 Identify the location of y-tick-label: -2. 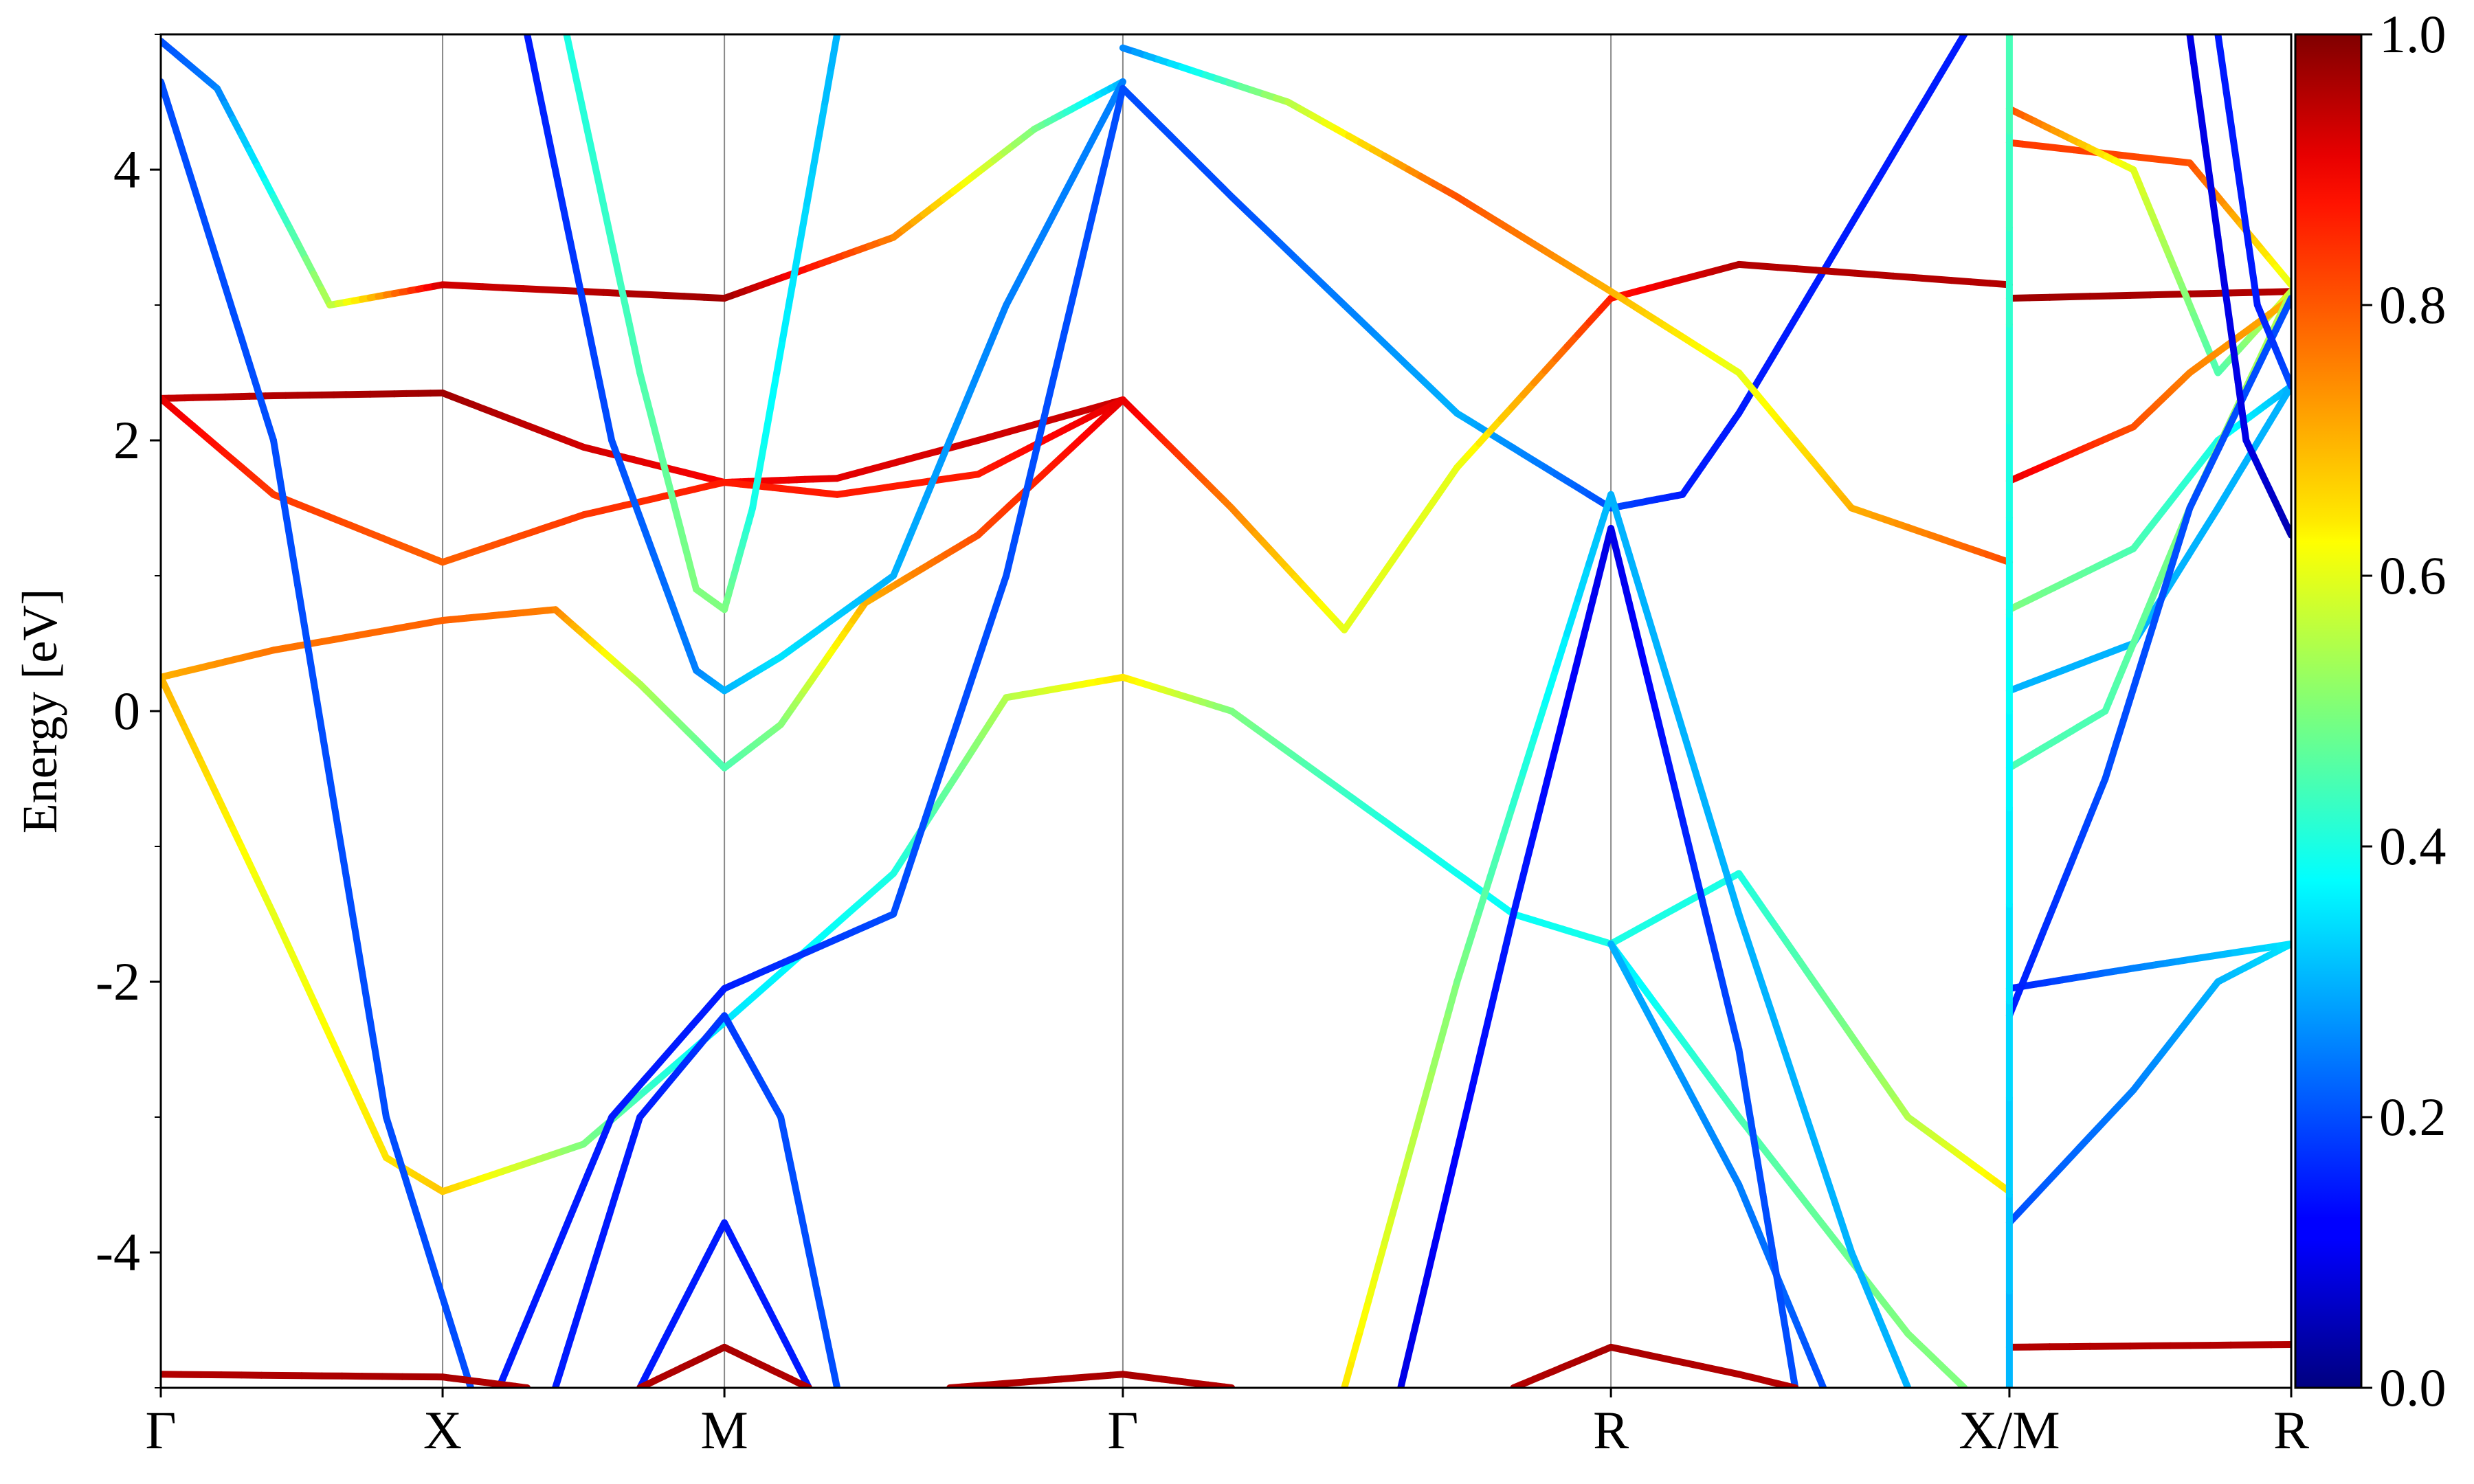
(118, 981).